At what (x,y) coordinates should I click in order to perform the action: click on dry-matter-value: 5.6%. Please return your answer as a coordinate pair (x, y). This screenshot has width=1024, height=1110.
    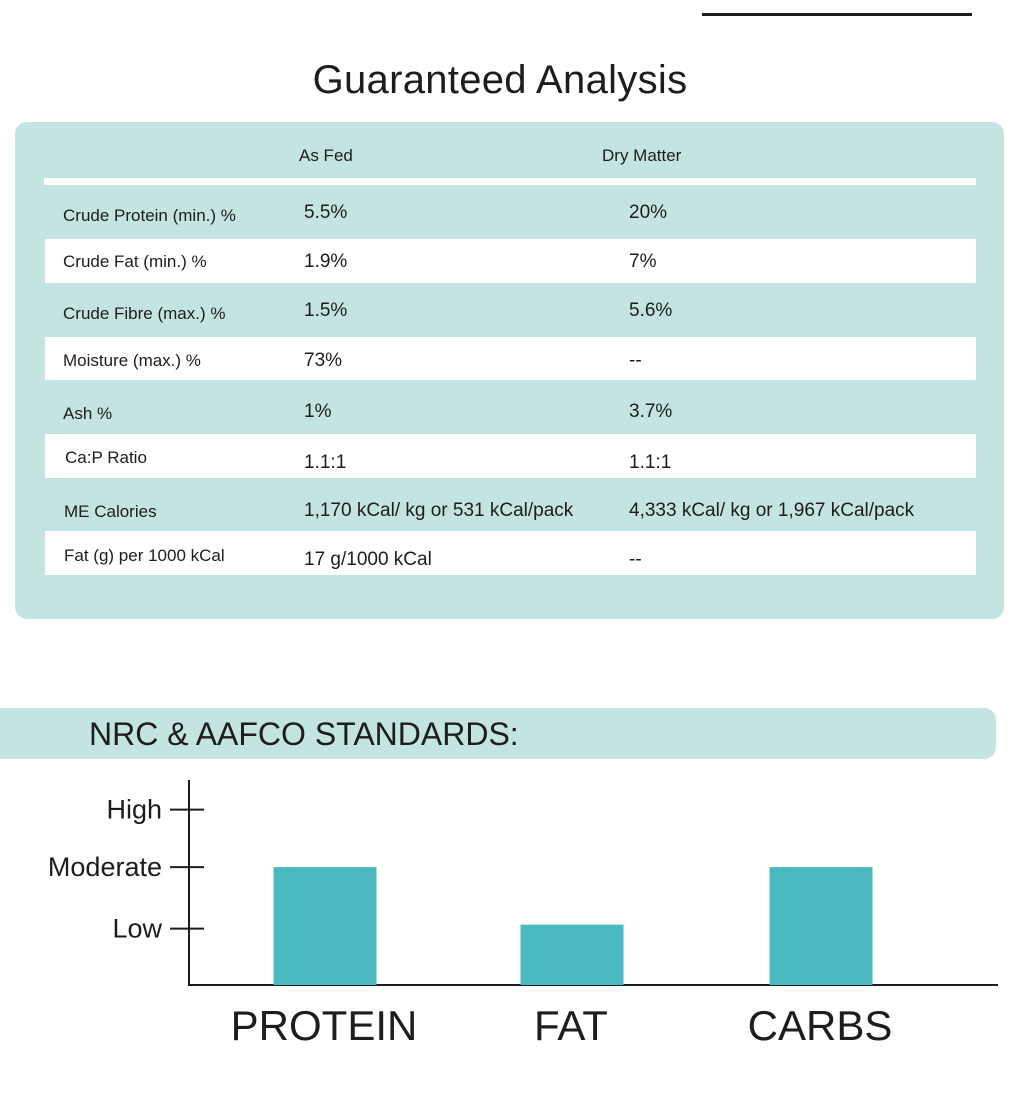
    Looking at the image, I should click on (651, 310).